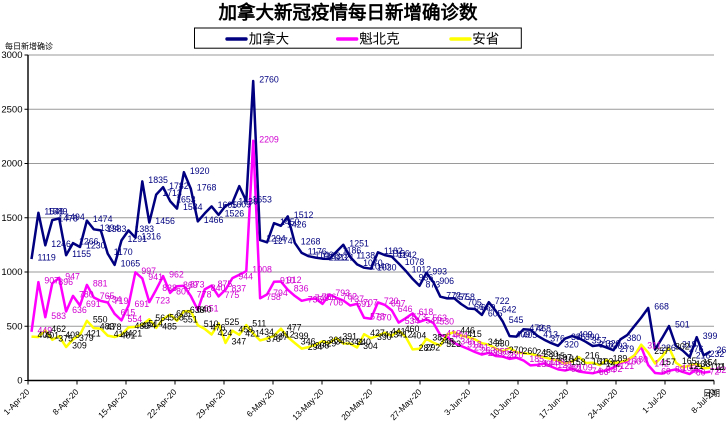 The width and height of the screenshot is (726, 428). Describe the element at coordinates (433, 347) in the screenshot. I see `svg-text: 292` at that location.